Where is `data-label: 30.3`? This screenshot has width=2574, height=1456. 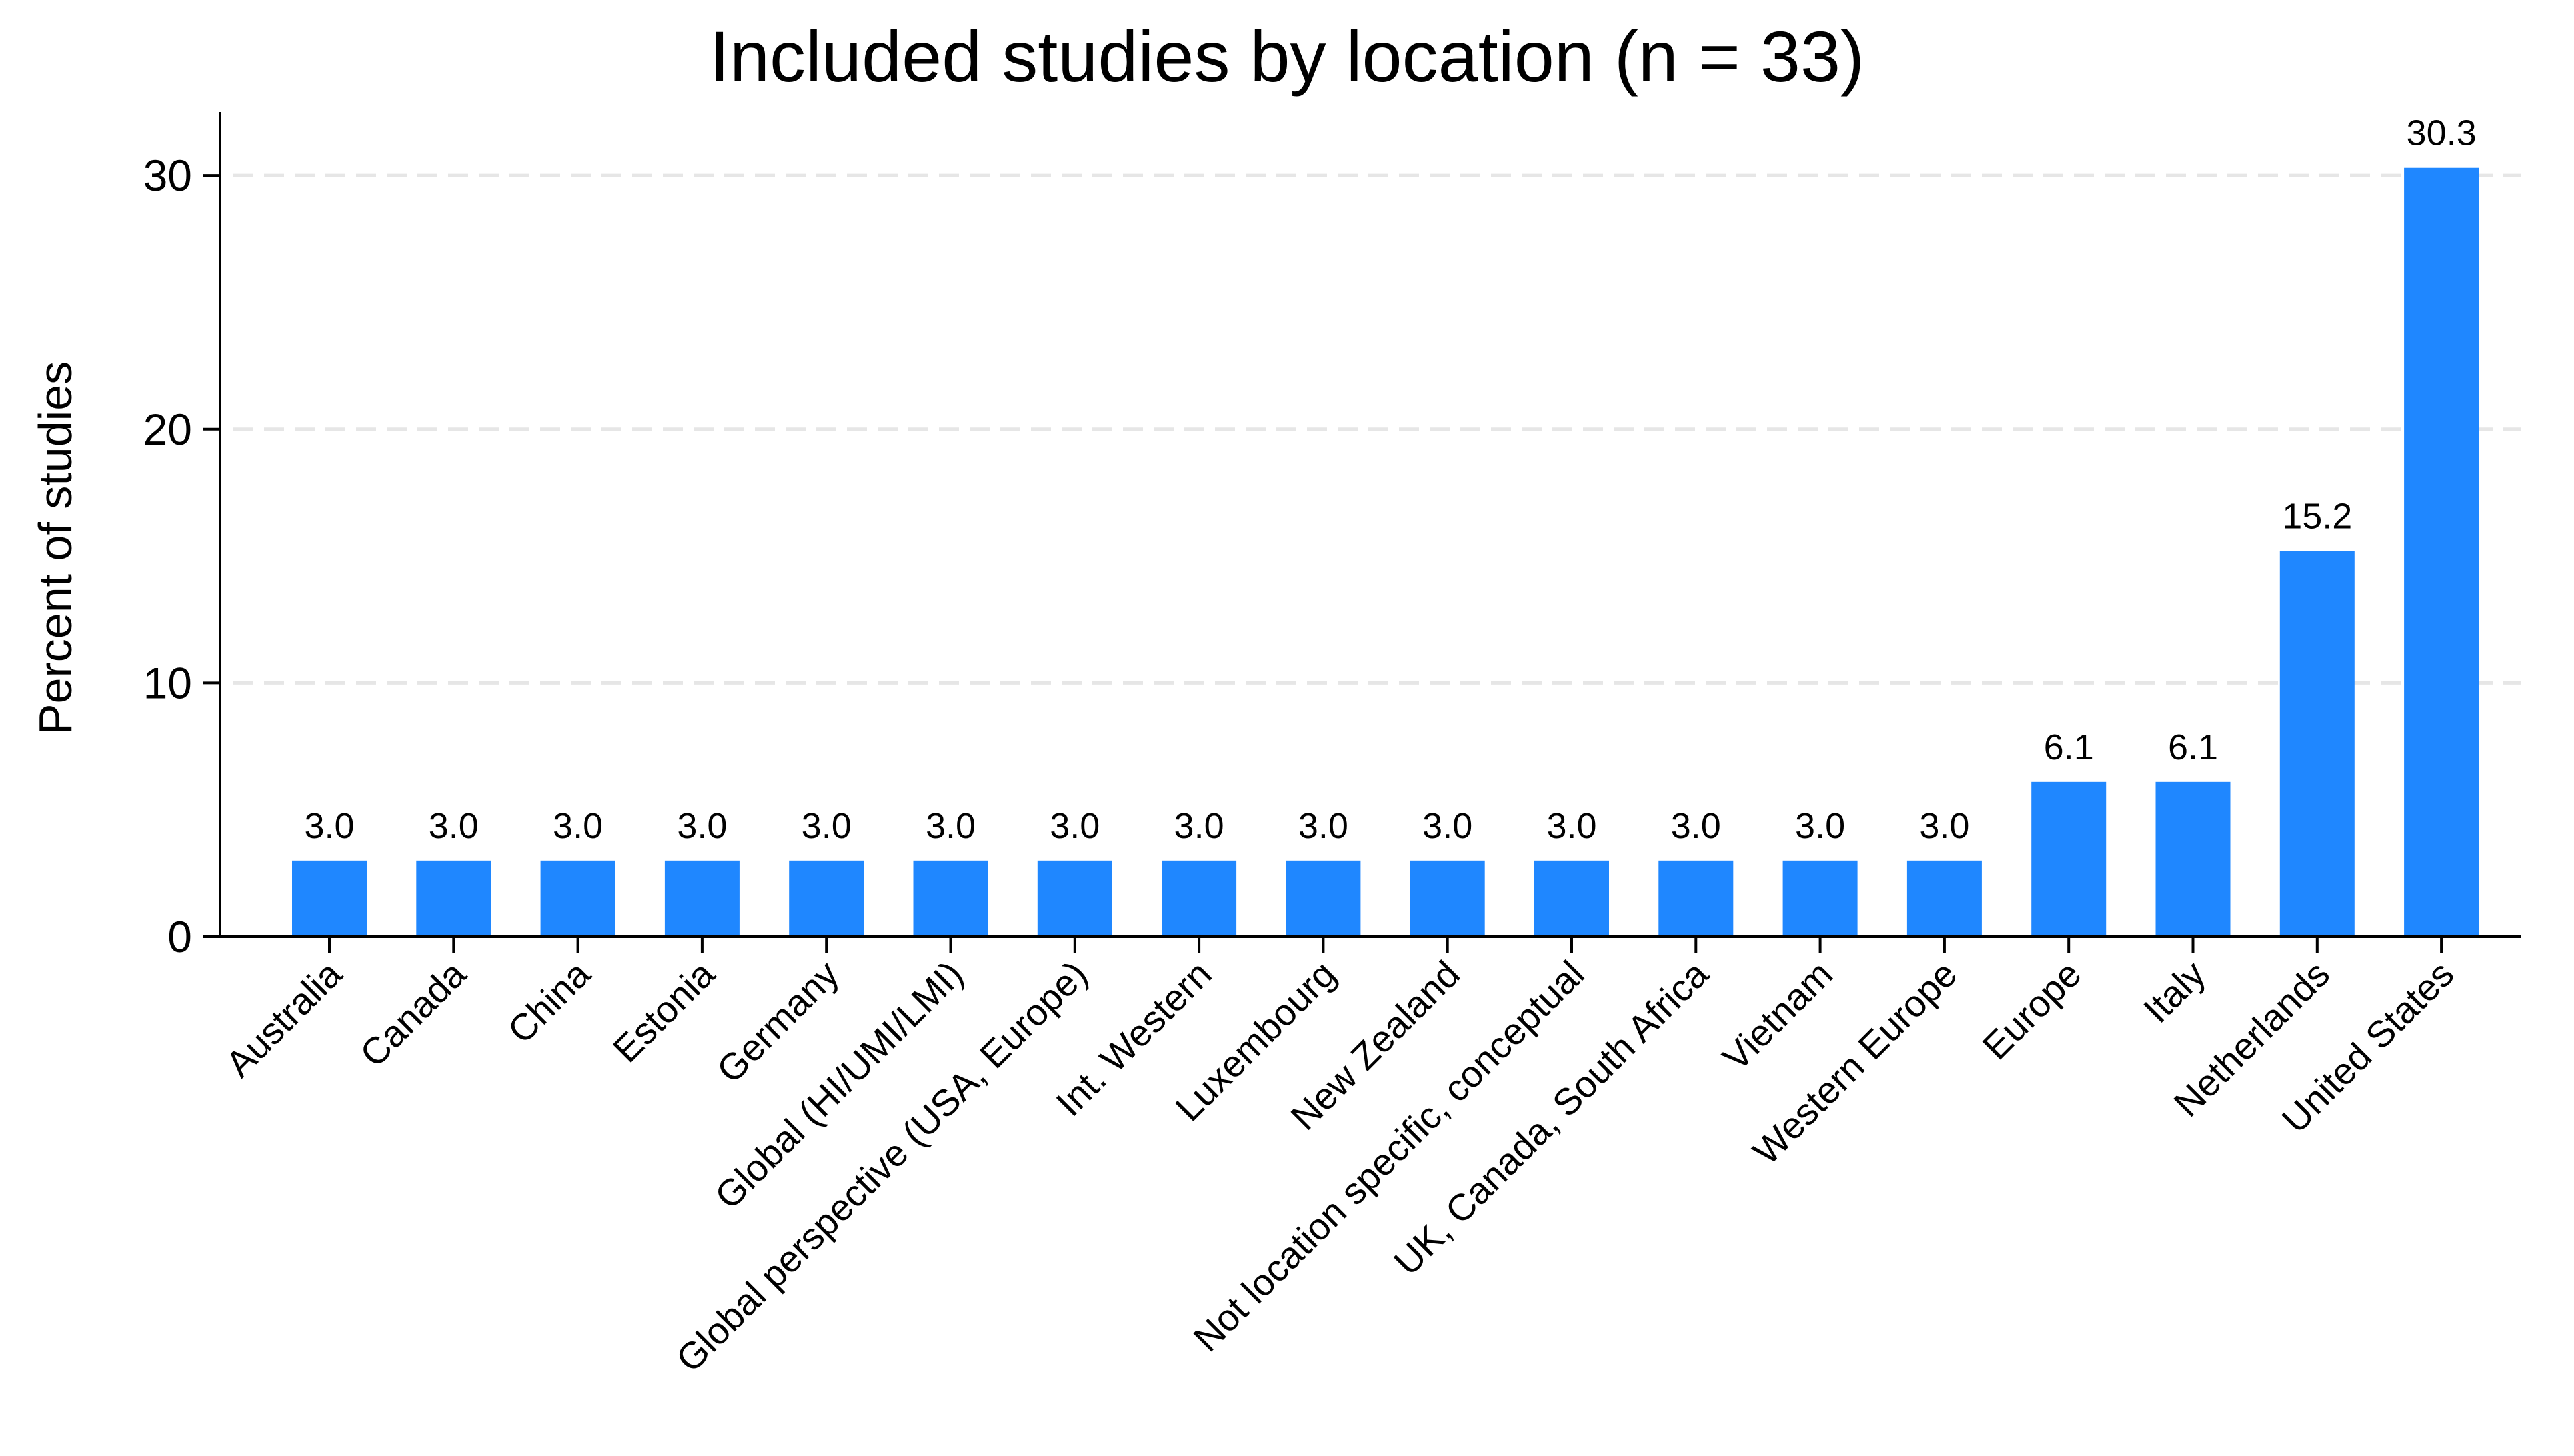 data-label: 30.3 is located at coordinates (2442, 133).